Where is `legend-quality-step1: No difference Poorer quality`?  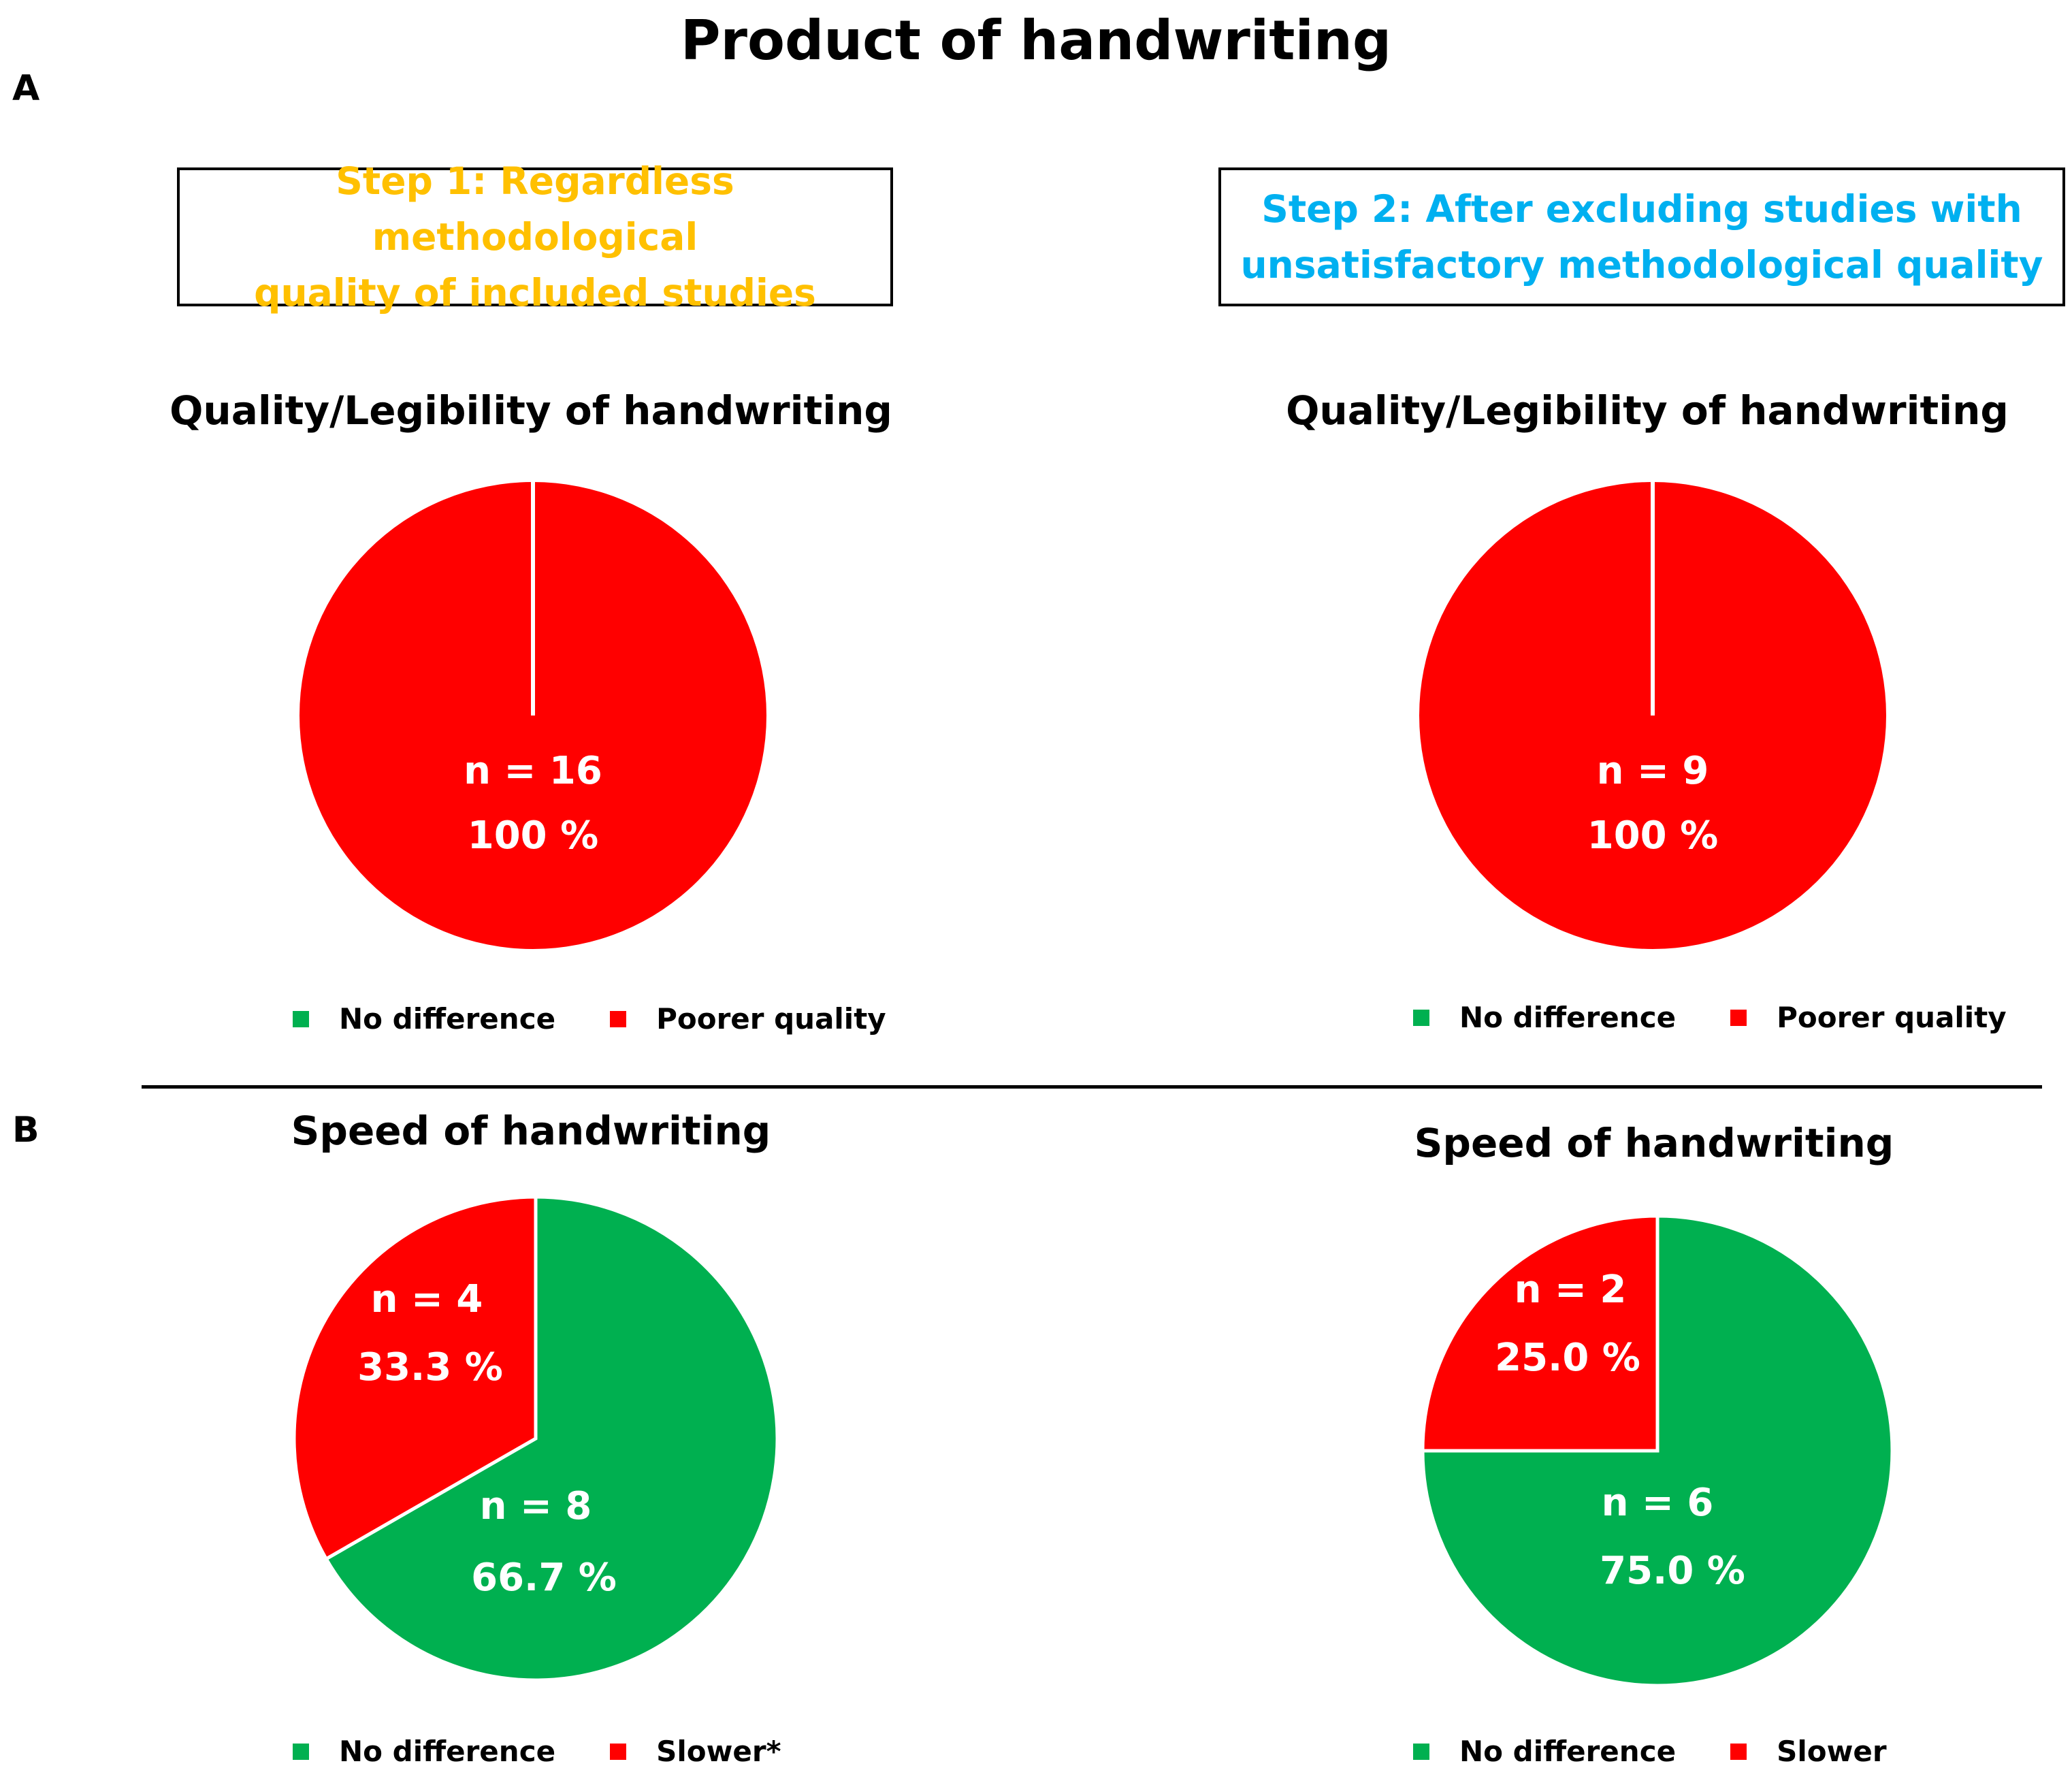 legend-quality-step1: No difference Poorer quality is located at coordinates (606, 1018).